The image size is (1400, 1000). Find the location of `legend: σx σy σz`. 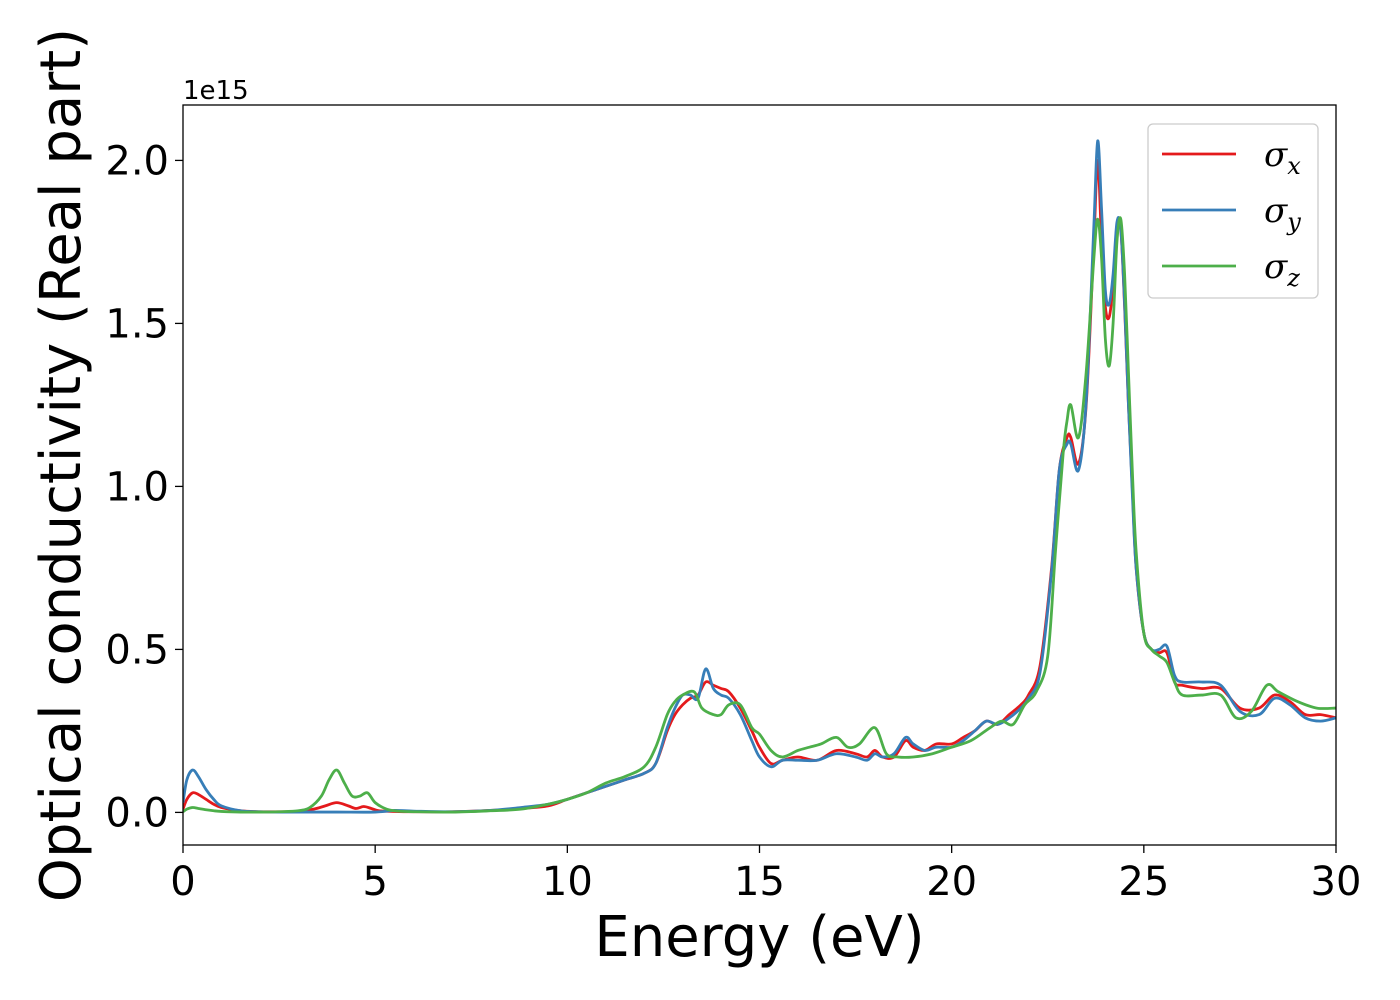

legend: σx σy σz is located at coordinates (1233, 211).